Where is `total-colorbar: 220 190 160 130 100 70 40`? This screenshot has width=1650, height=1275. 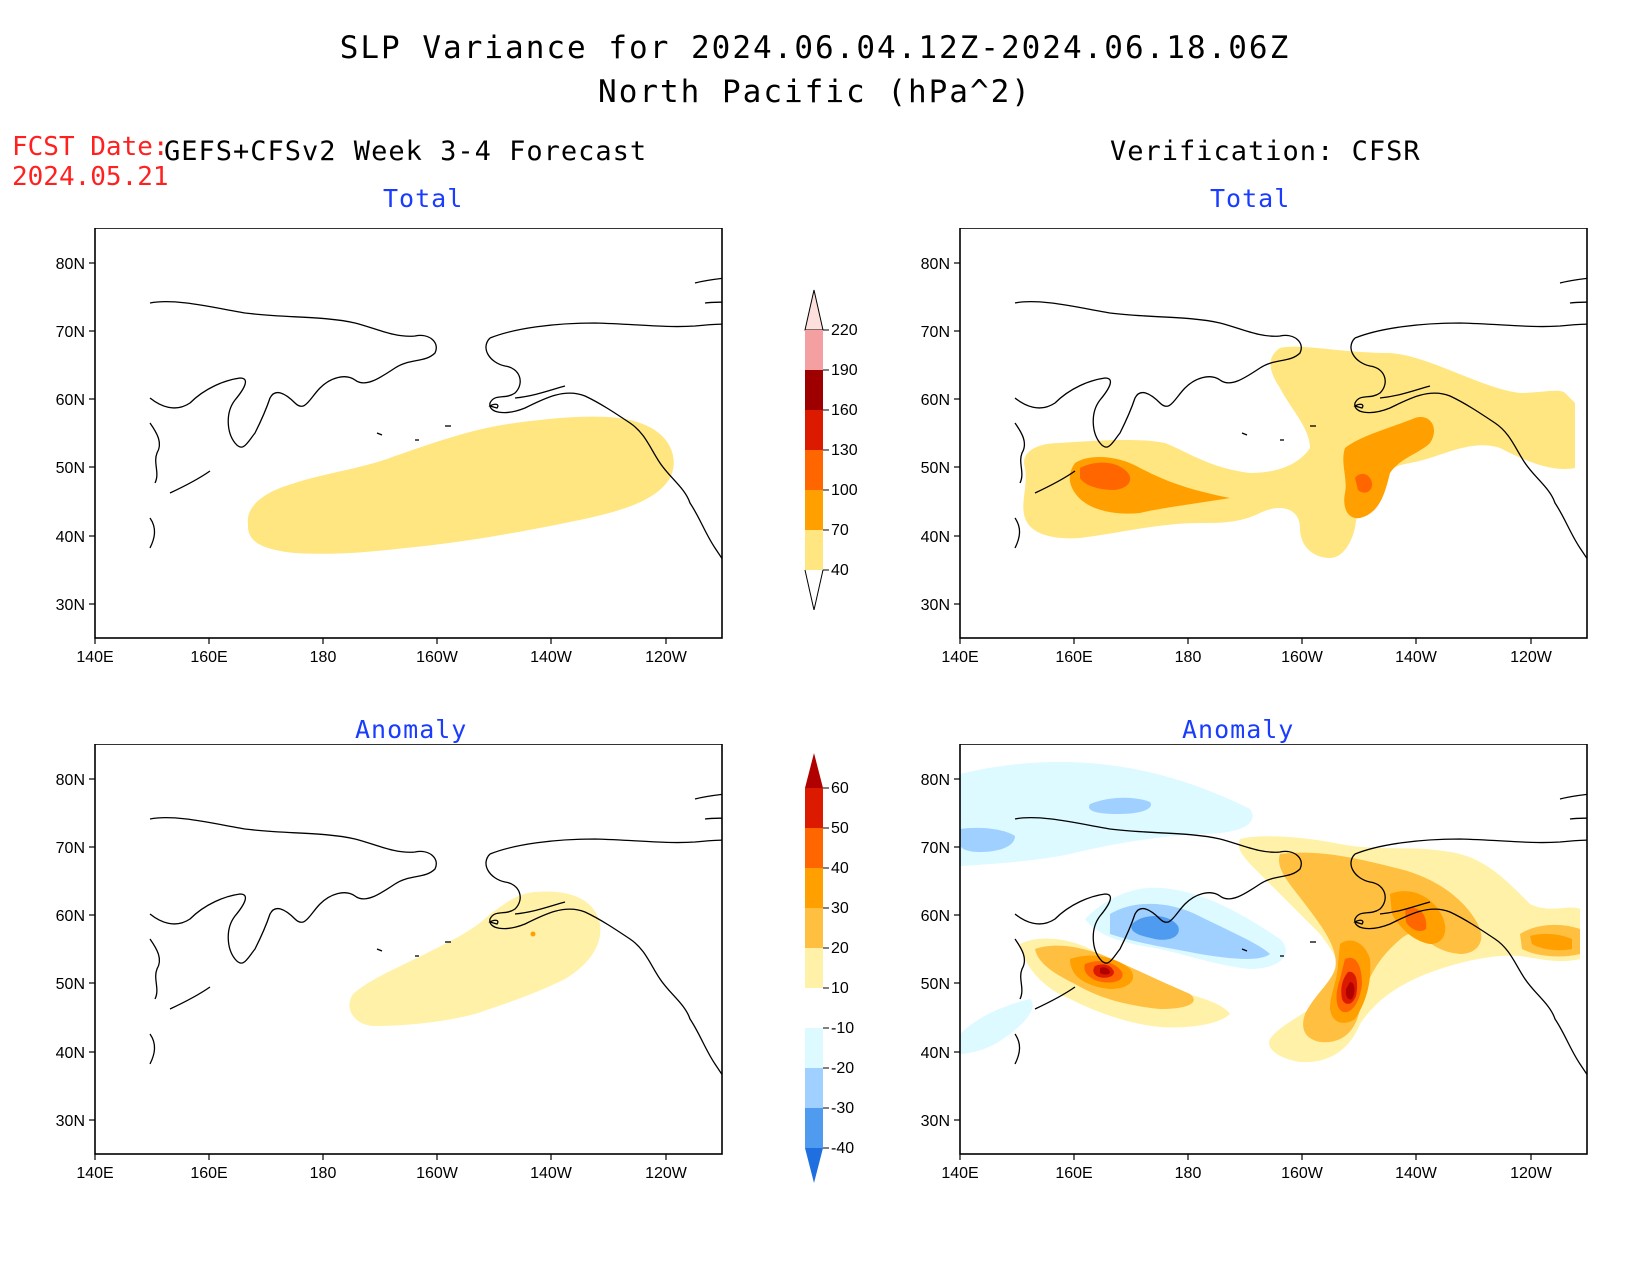
total-colorbar: 220 190 160 130 100 70 40 is located at coordinates (831, 449).